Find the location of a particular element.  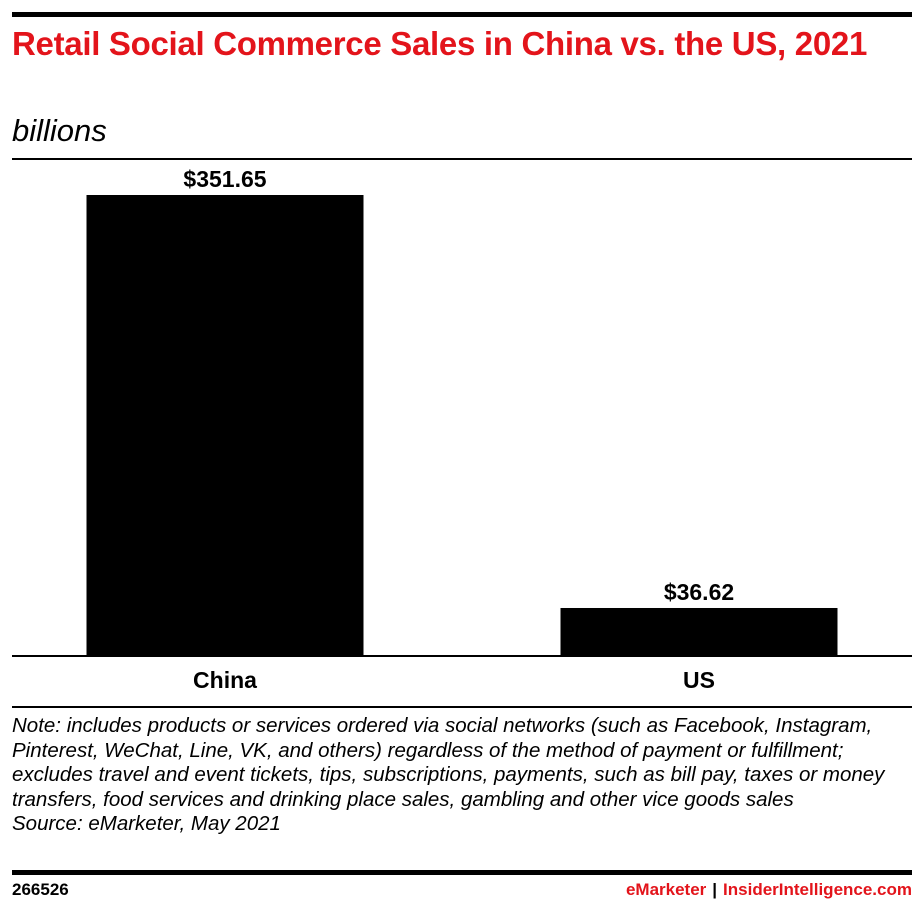

category-label-china: China is located at coordinates (225, 680).